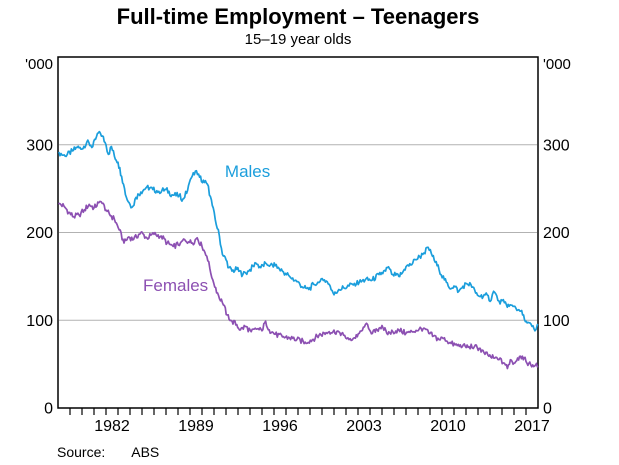 This screenshot has height=465, width=619. What do you see at coordinates (112, 426) in the screenshot?
I see `x-tick-label: 1982` at bounding box center [112, 426].